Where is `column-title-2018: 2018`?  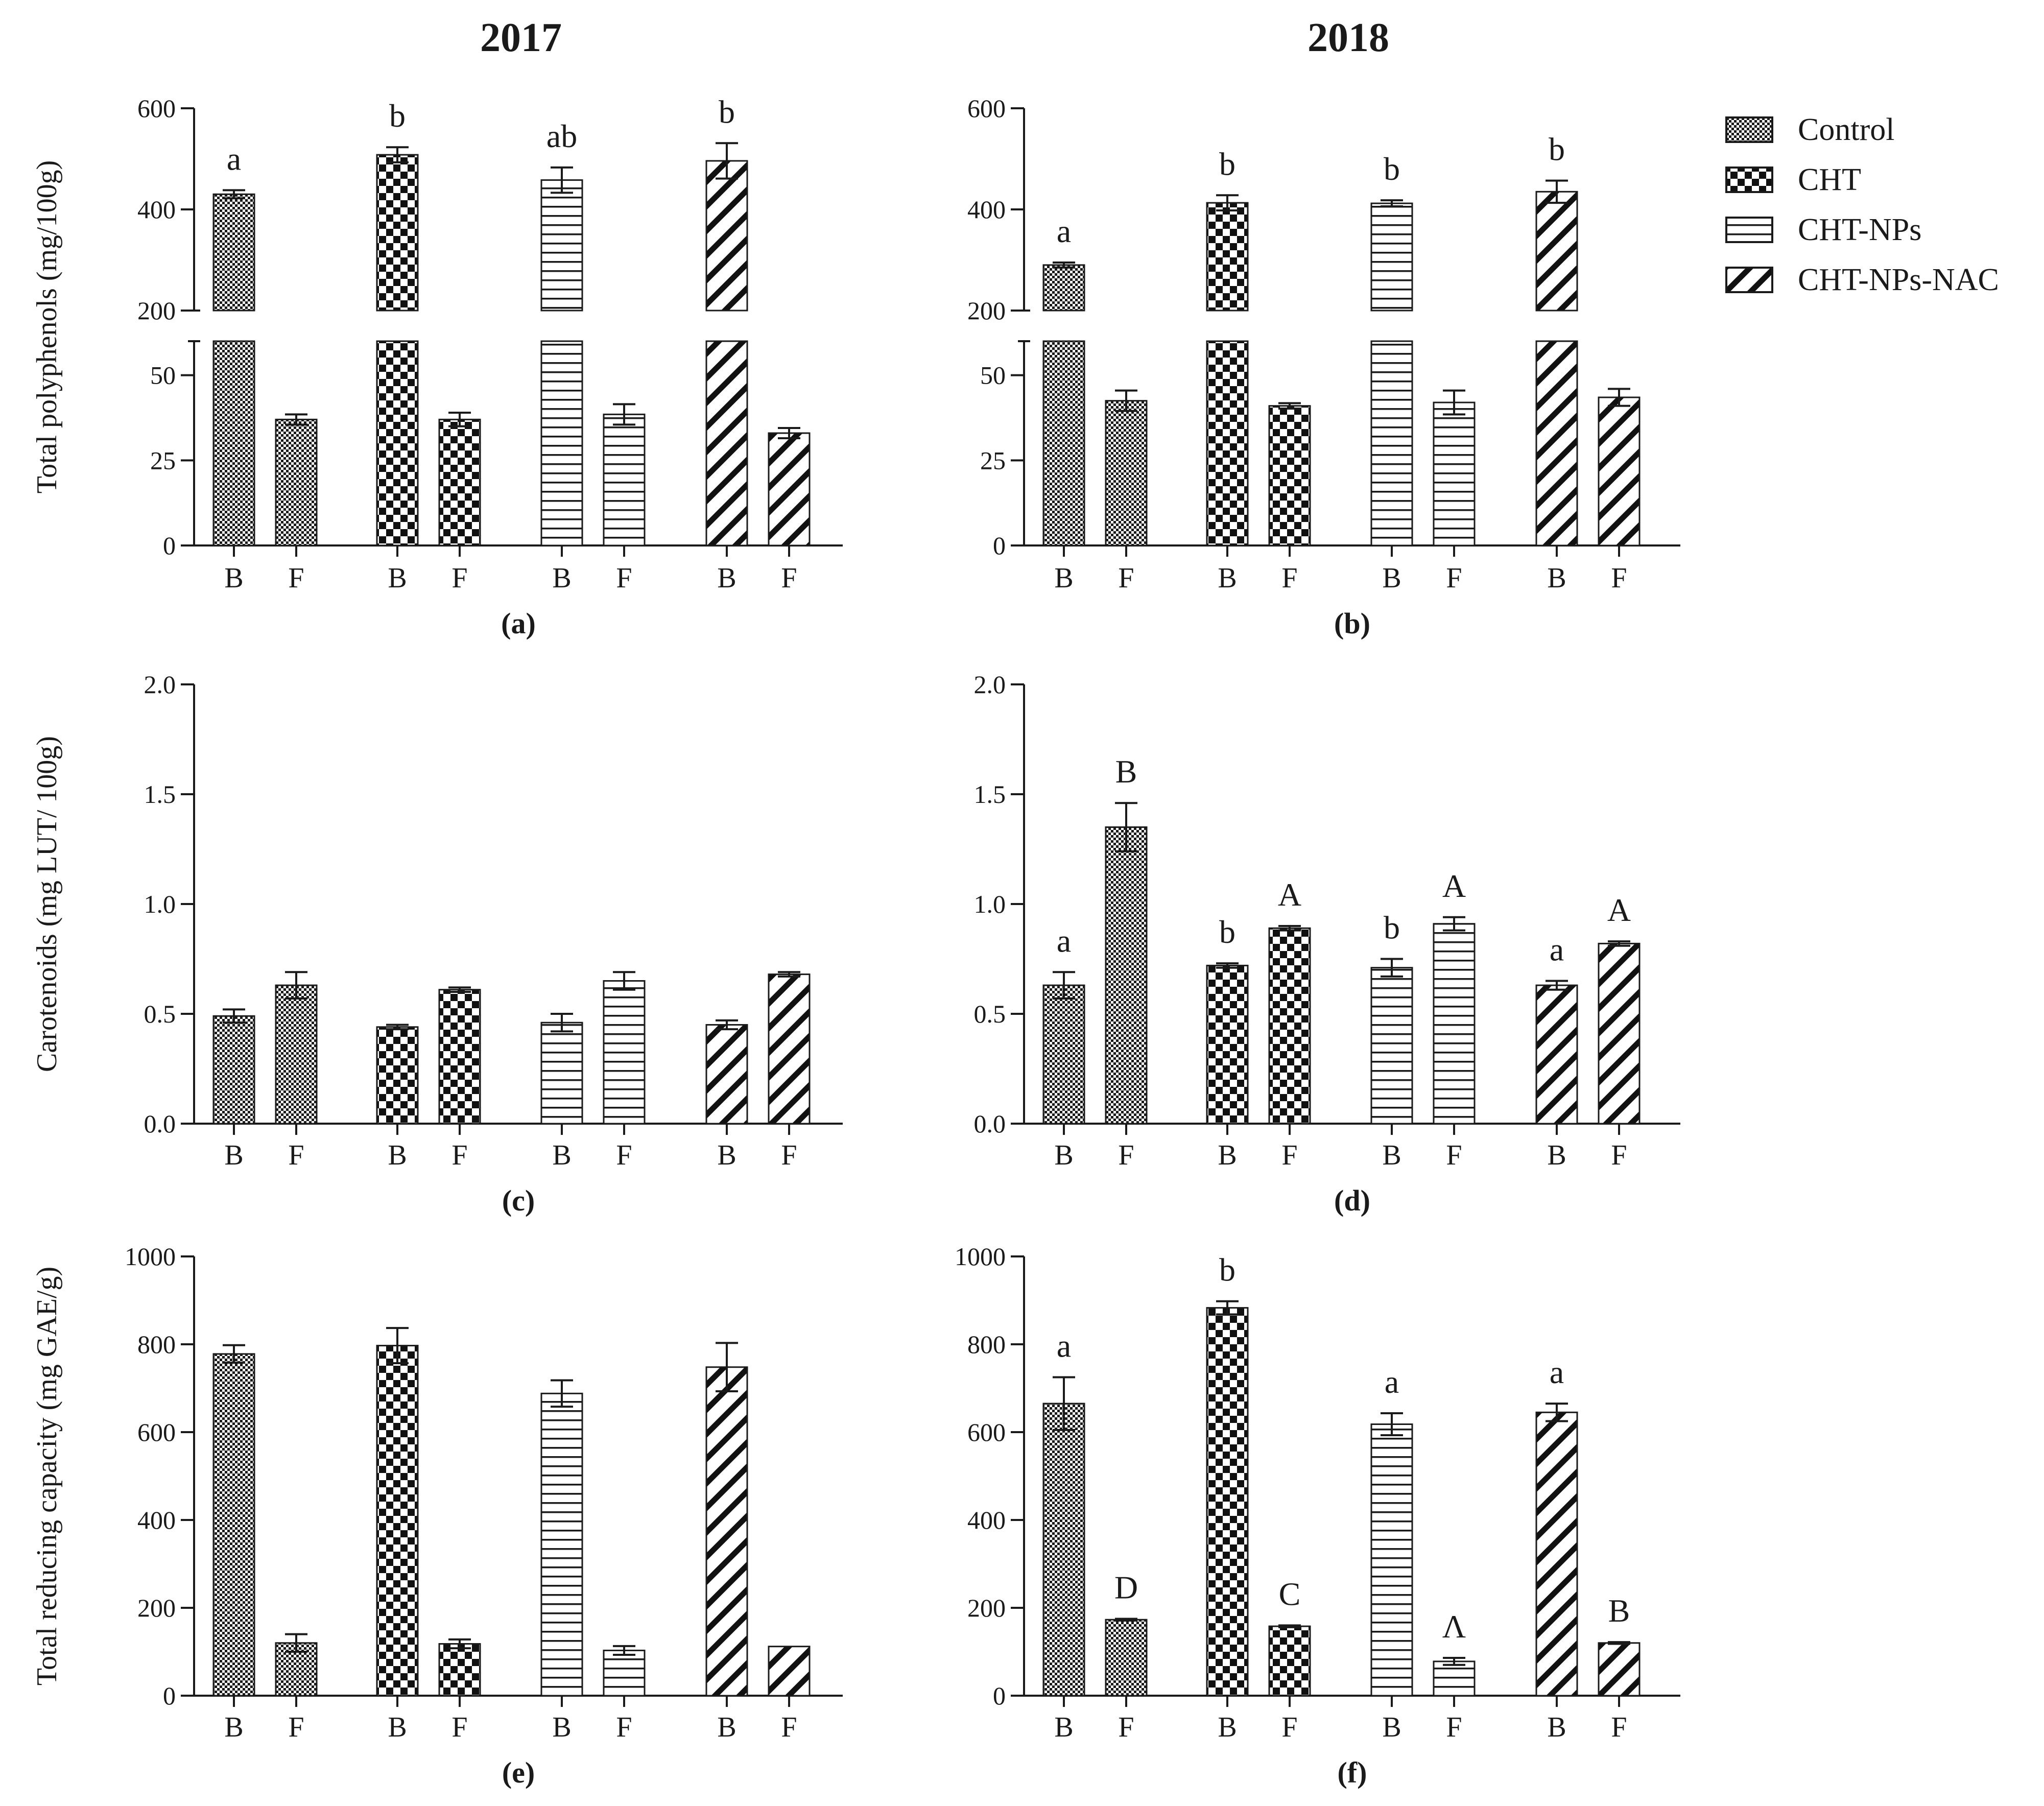
column-title-2018: 2018 is located at coordinates (1349, 37).